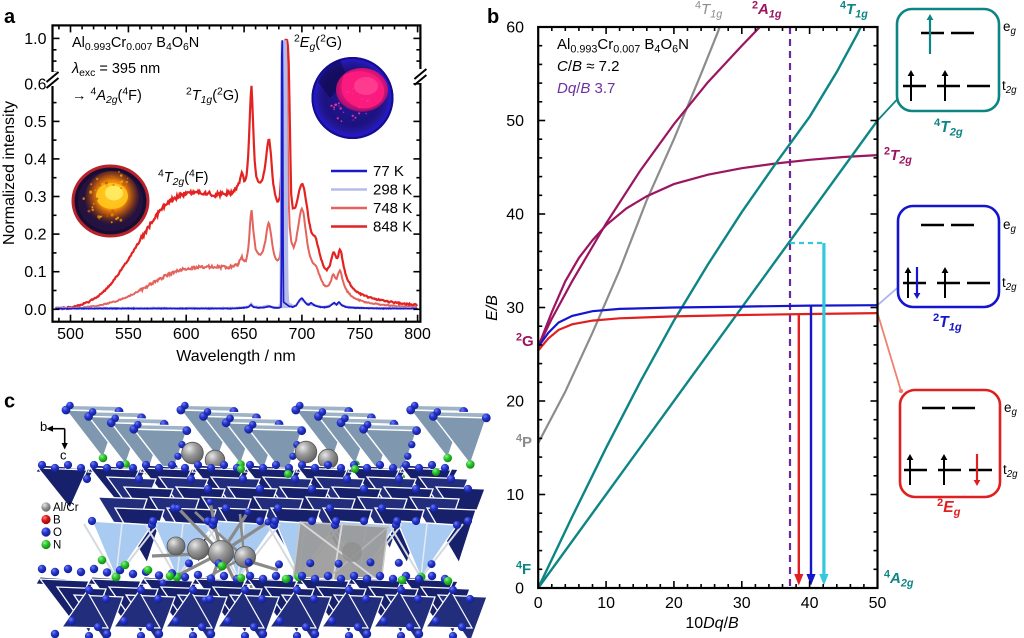  I want to click on svg-text: 800, so click(417, 334).